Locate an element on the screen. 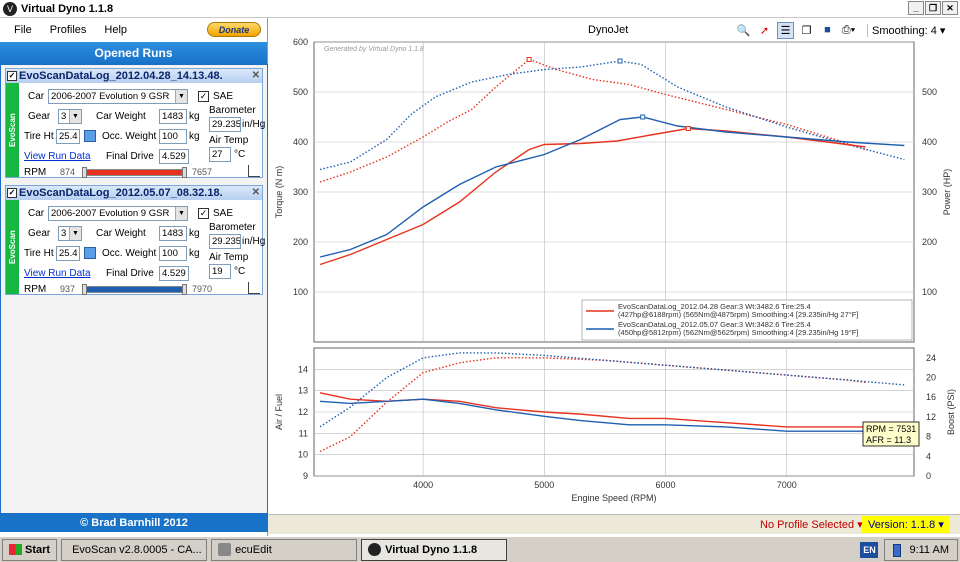  profile-select: No Profile Selected ▾ is located at coordinates (811, 525).